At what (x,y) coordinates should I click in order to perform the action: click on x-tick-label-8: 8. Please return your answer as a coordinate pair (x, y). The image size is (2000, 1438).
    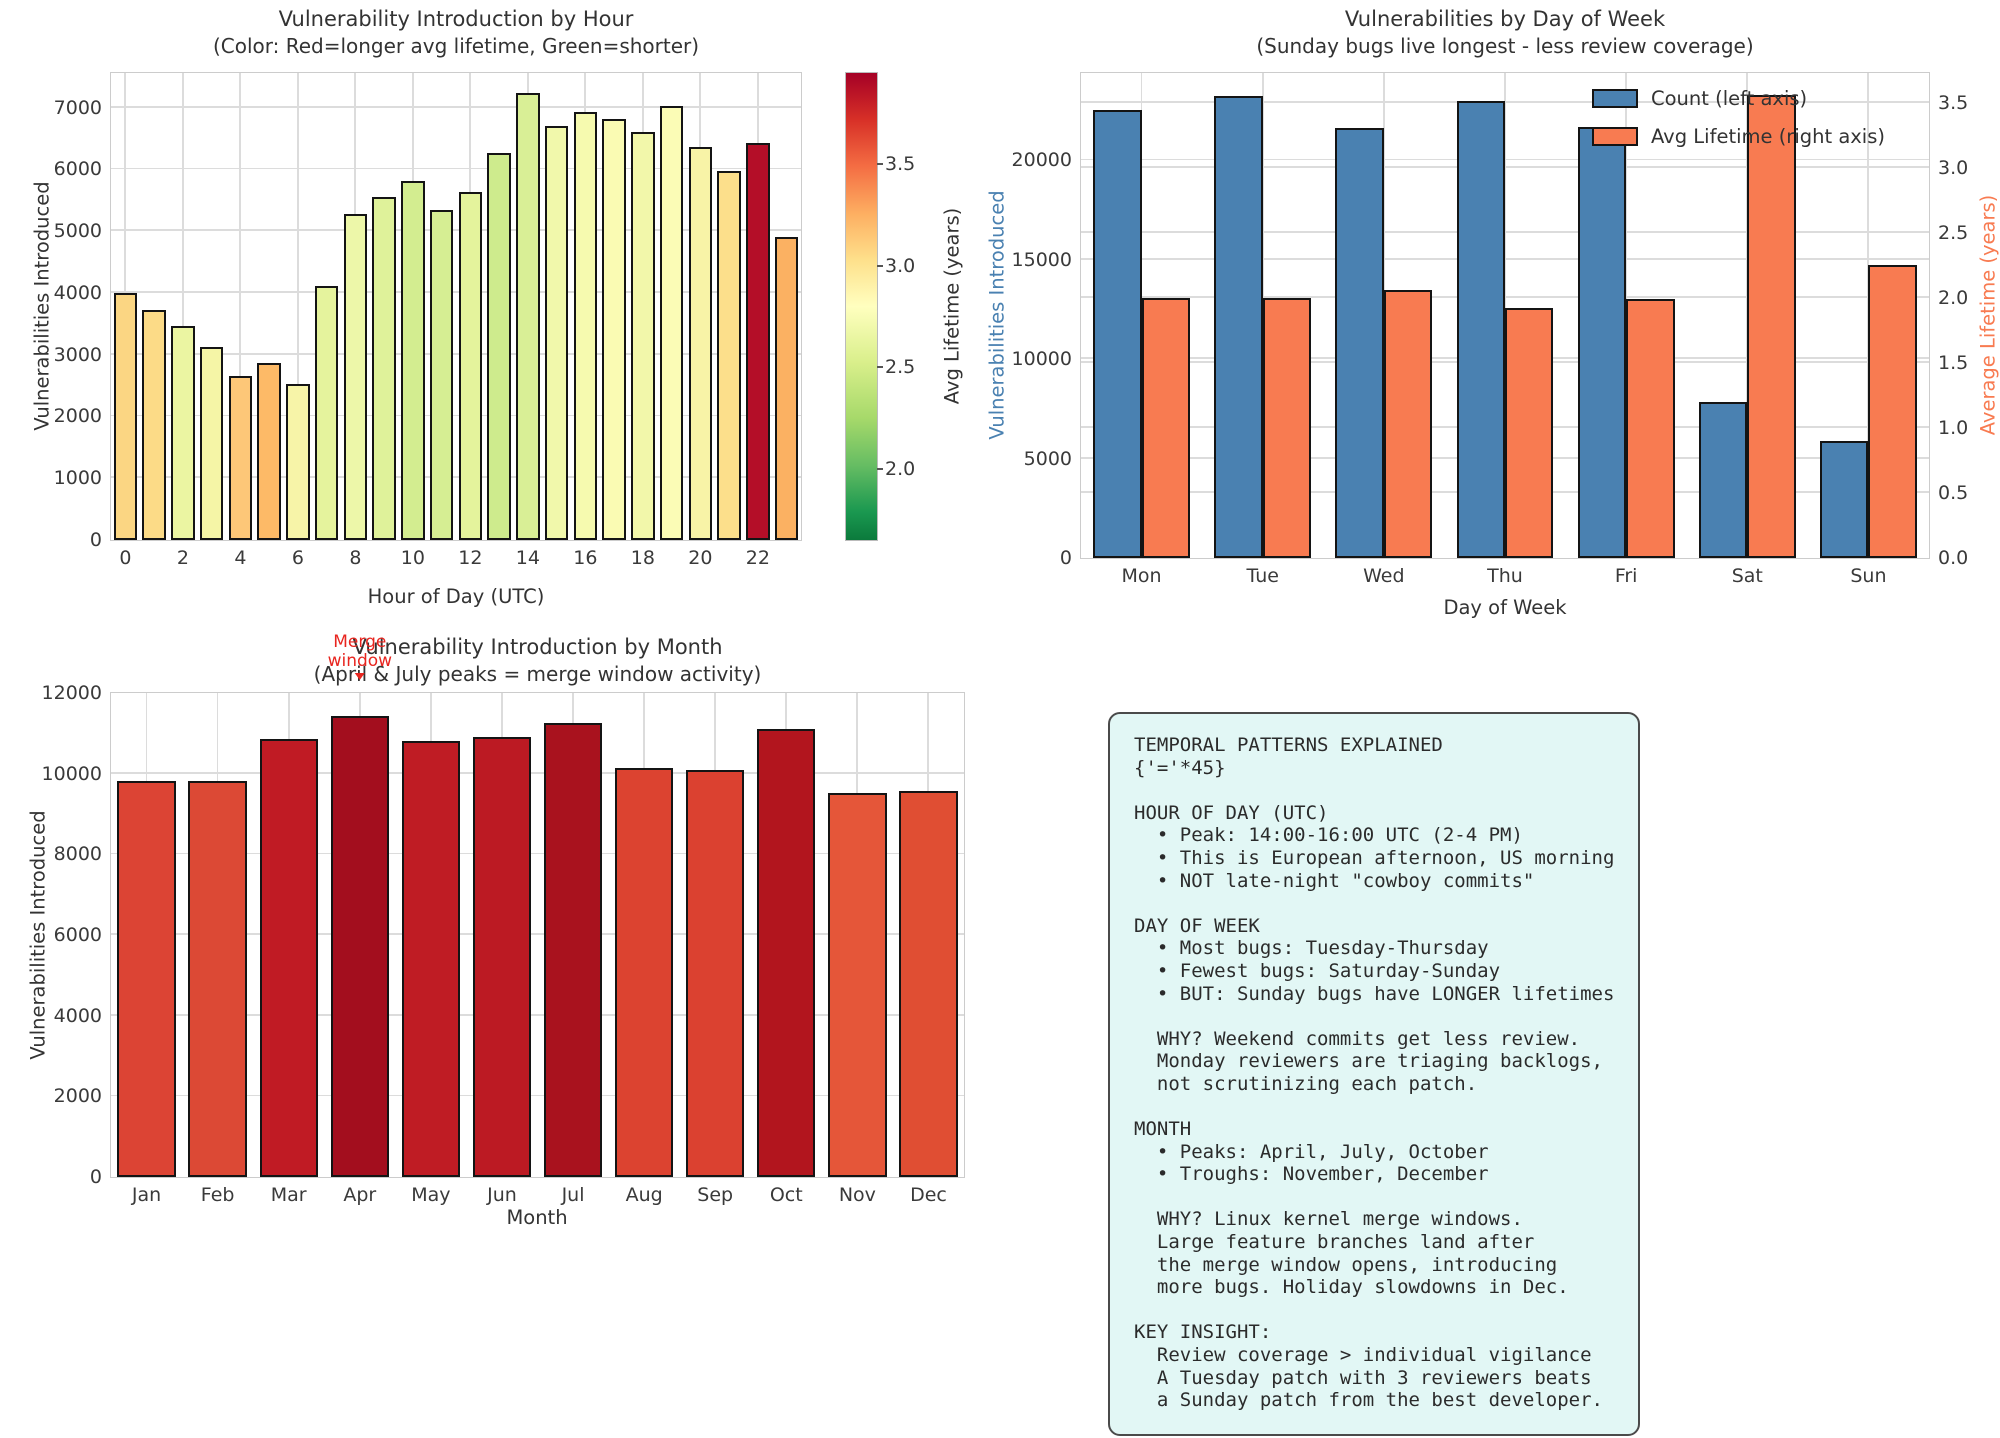
    Looking at the image, I should click on (355, 558).